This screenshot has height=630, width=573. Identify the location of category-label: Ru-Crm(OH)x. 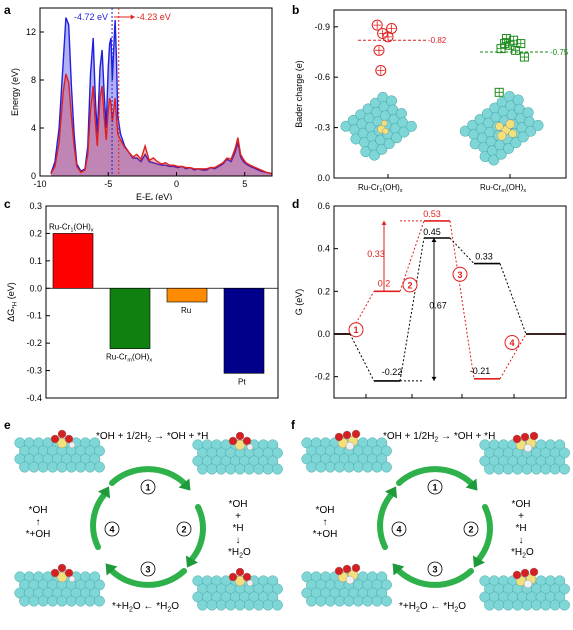
(503, 188).